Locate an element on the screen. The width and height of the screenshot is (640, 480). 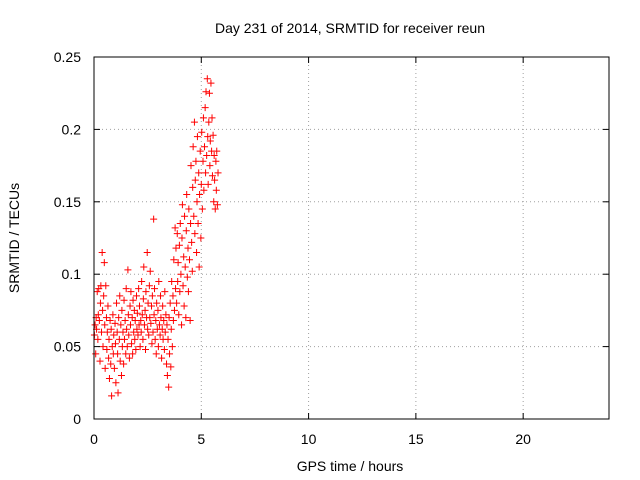
y-tick-label: 0.25 is located at coordinates (67, 57).